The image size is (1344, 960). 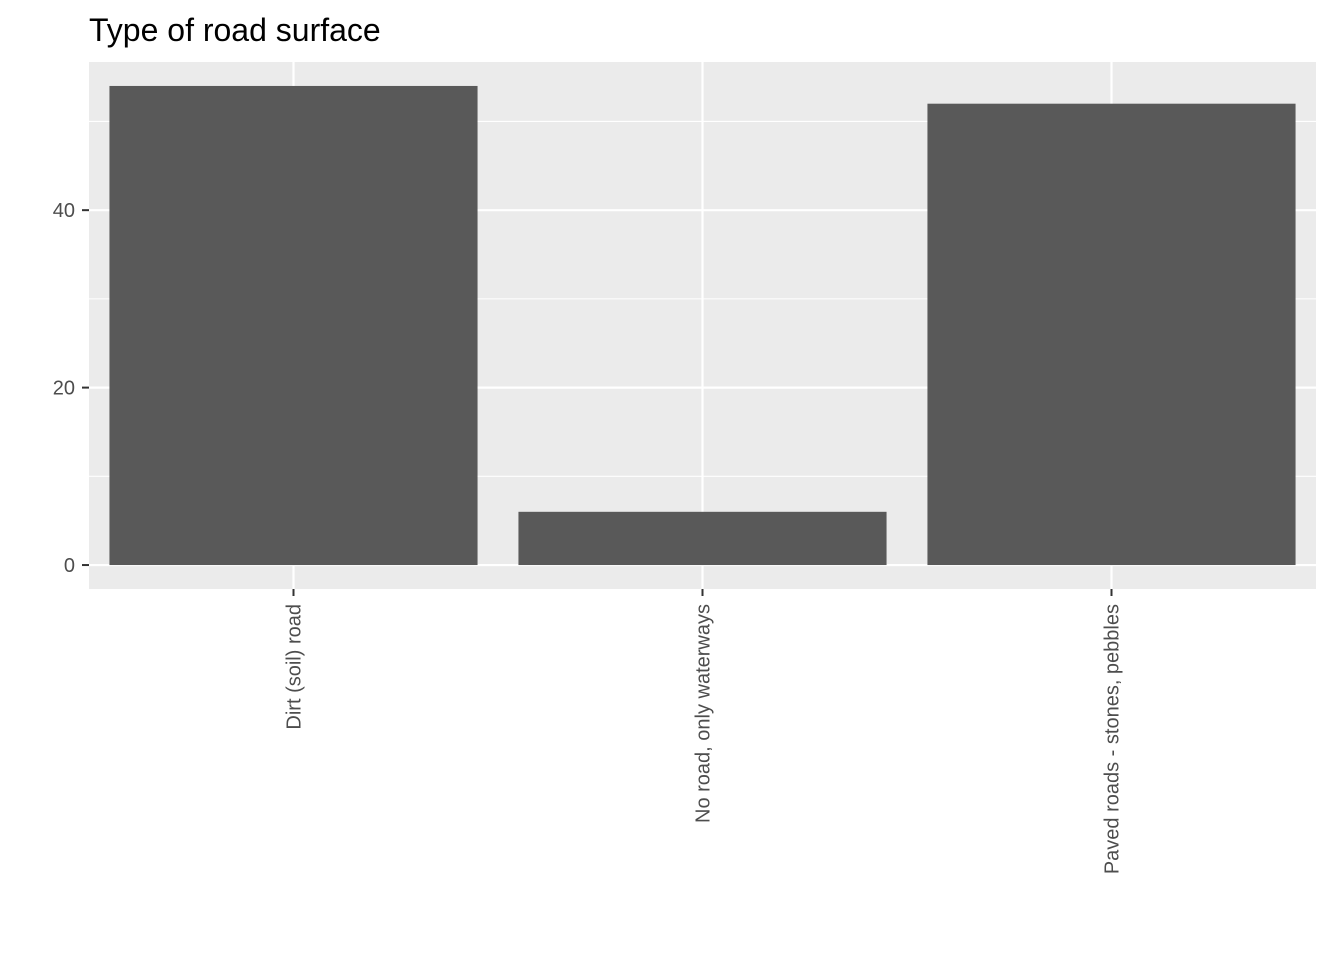 I want to click on y-axis: 0 20 40, so click(x=71, y=388).